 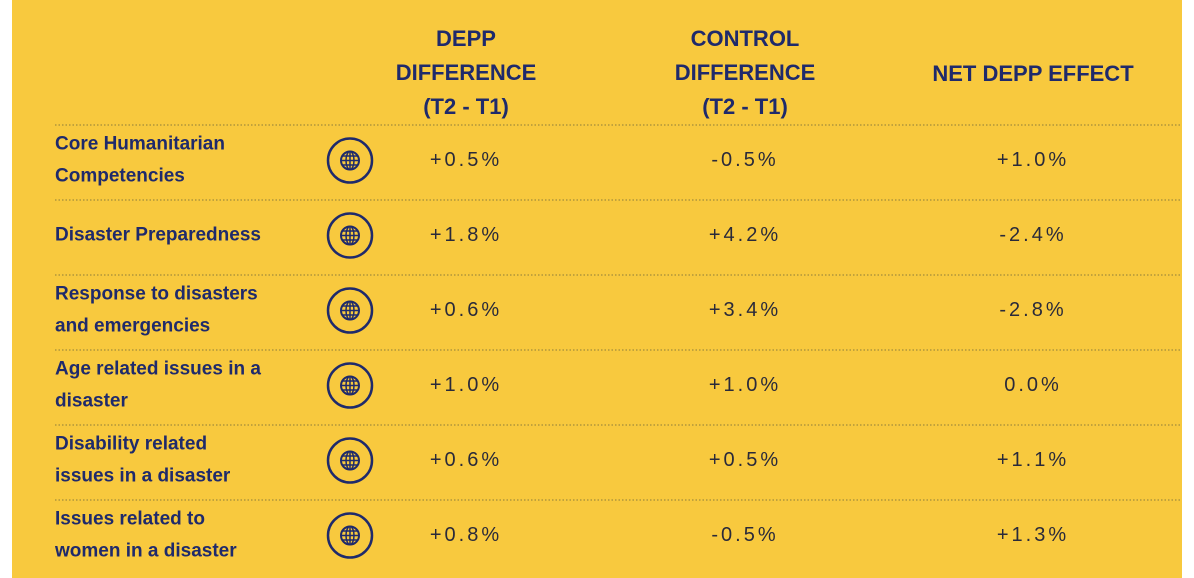 What do you see at coordinates (131, 444) in the screenshot?
I see `row-label: Disability related` at bounding box center [131, 444].